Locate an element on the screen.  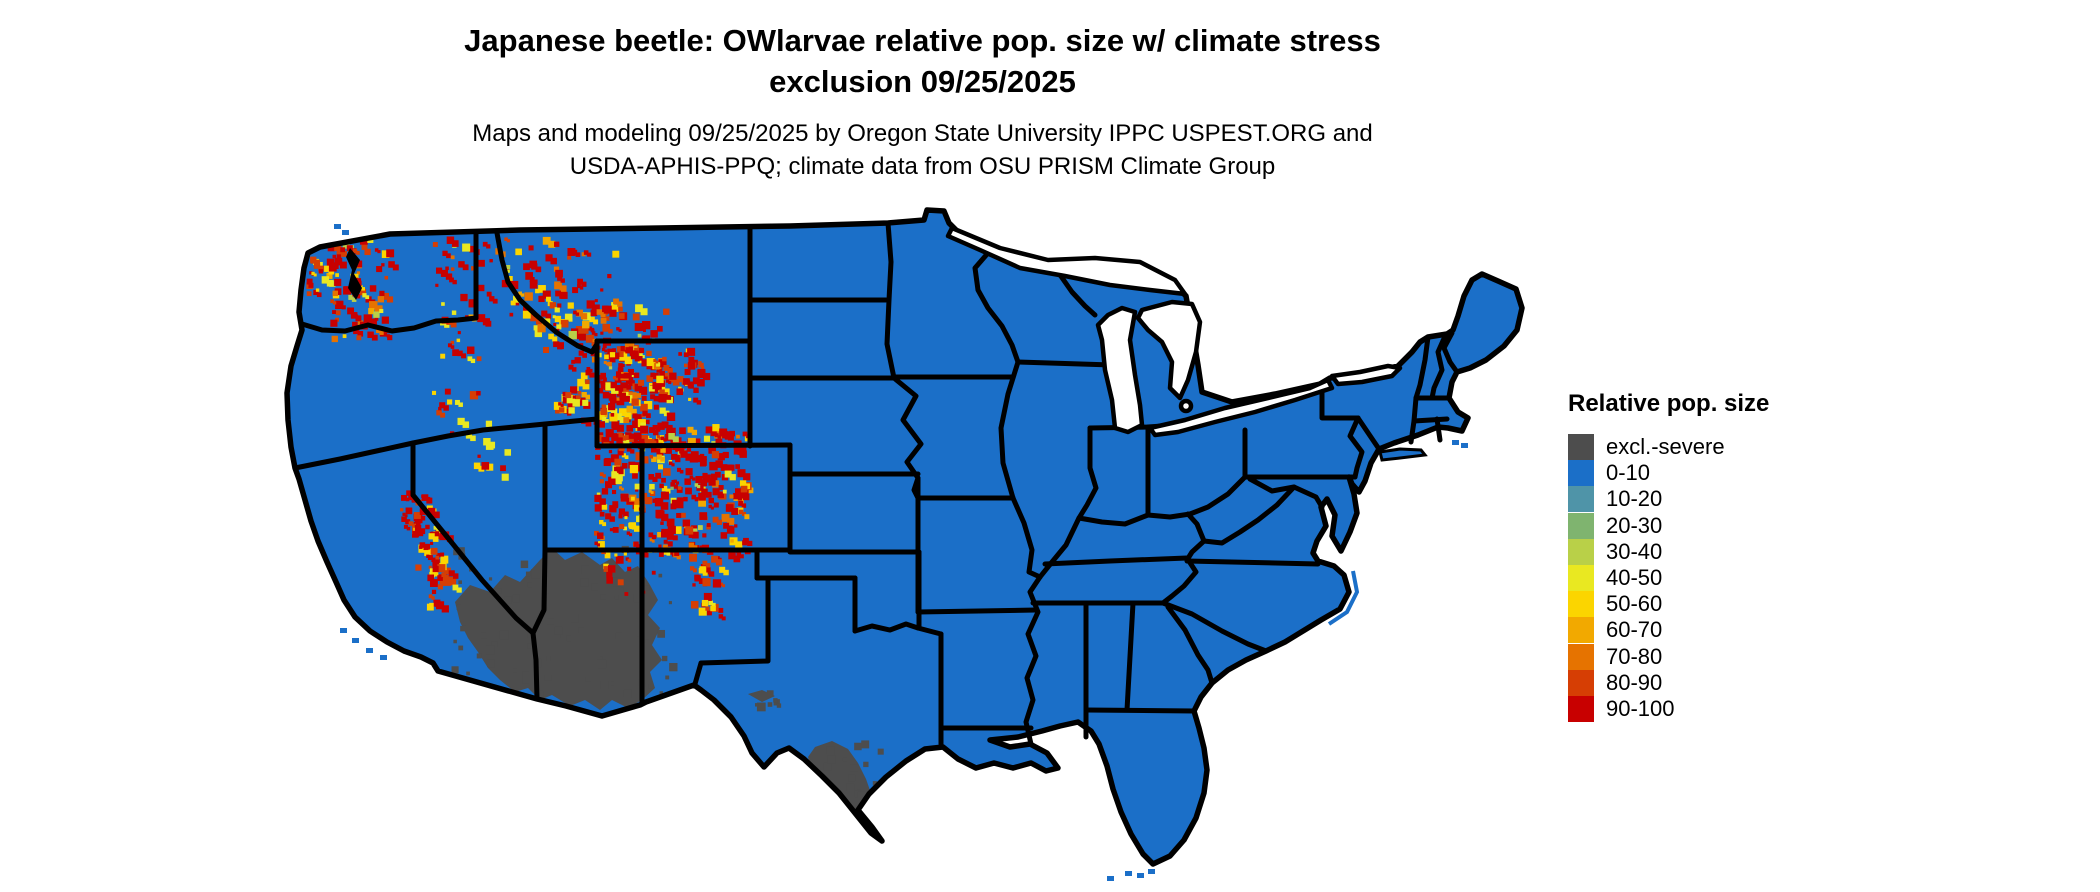
hotspot-cluster-north-nevada is located at coordinates (492, 461).